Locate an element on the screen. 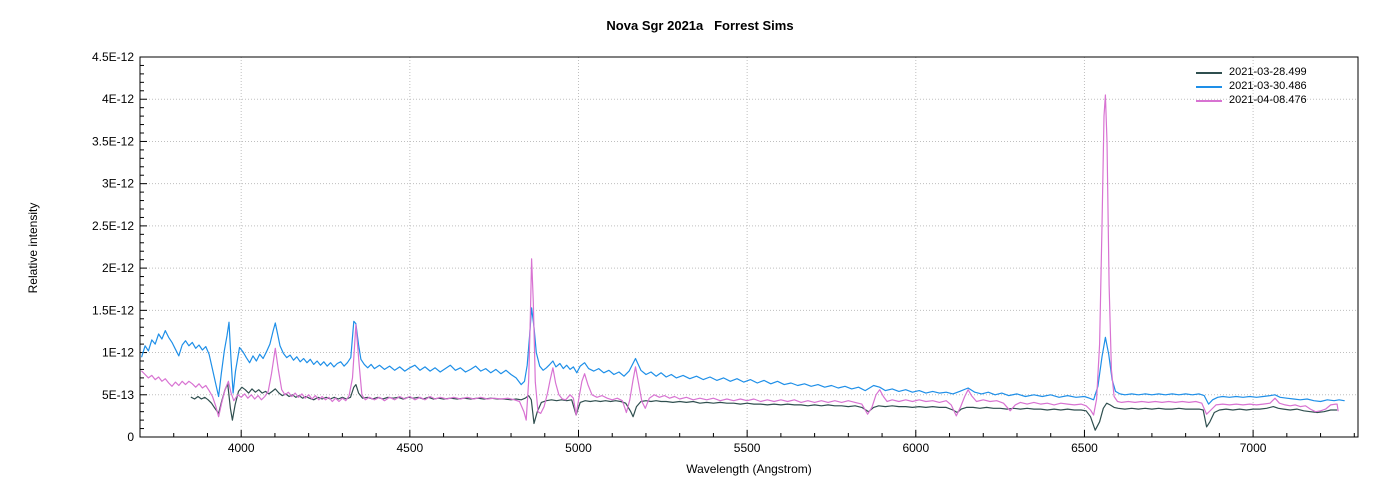 The image size is (1400, 500). legend-label: 2021-04-08.476 is located at coordinates (1268, 100).